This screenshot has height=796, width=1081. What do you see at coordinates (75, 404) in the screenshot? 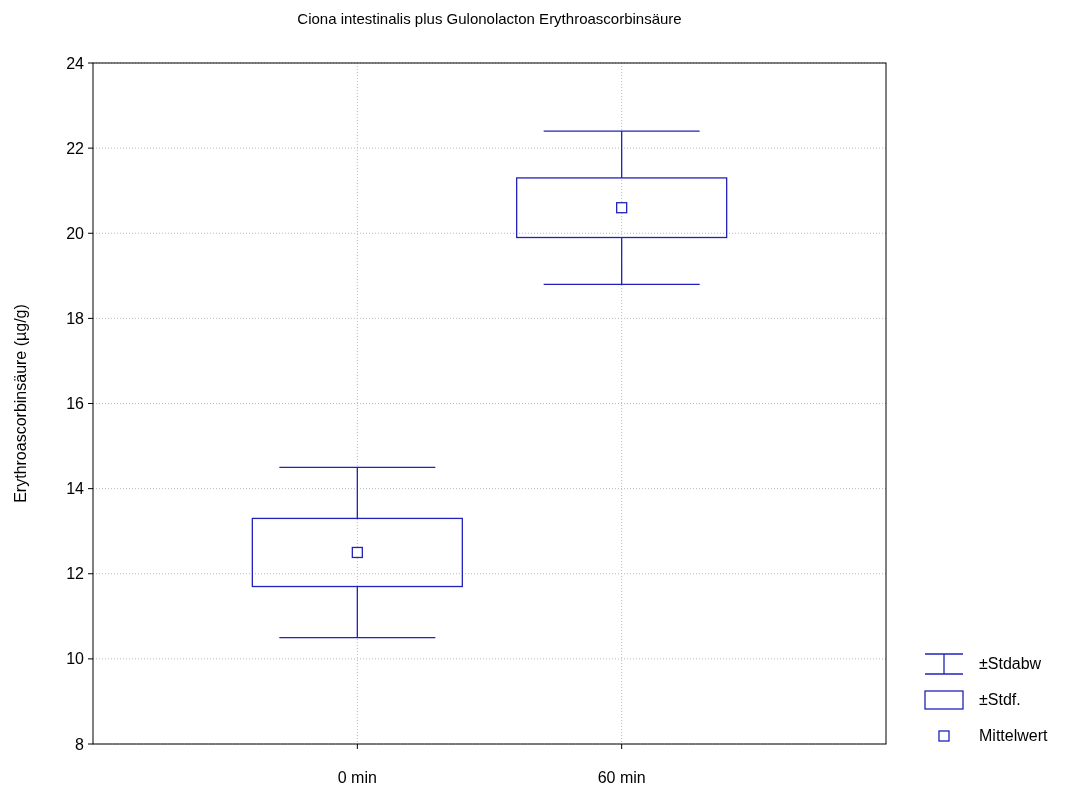
I see `y-tick-label: 16` at bounding box center [75, 404].